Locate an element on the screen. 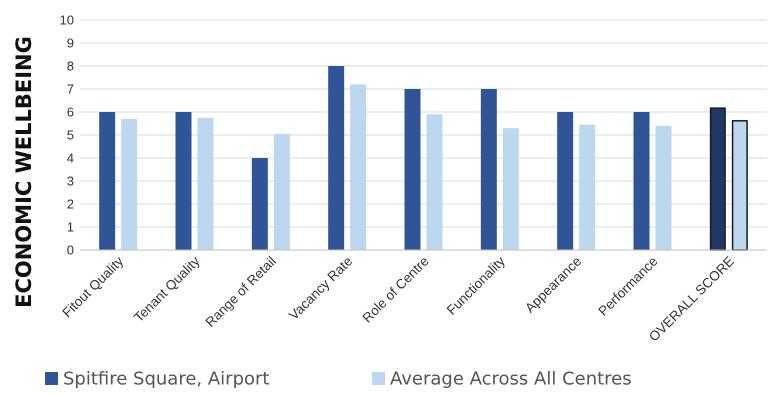 This screenshot has width=781, height=394. y-axis-label: ECONOMIC WELLBEING is located at coordinates (24, 172).